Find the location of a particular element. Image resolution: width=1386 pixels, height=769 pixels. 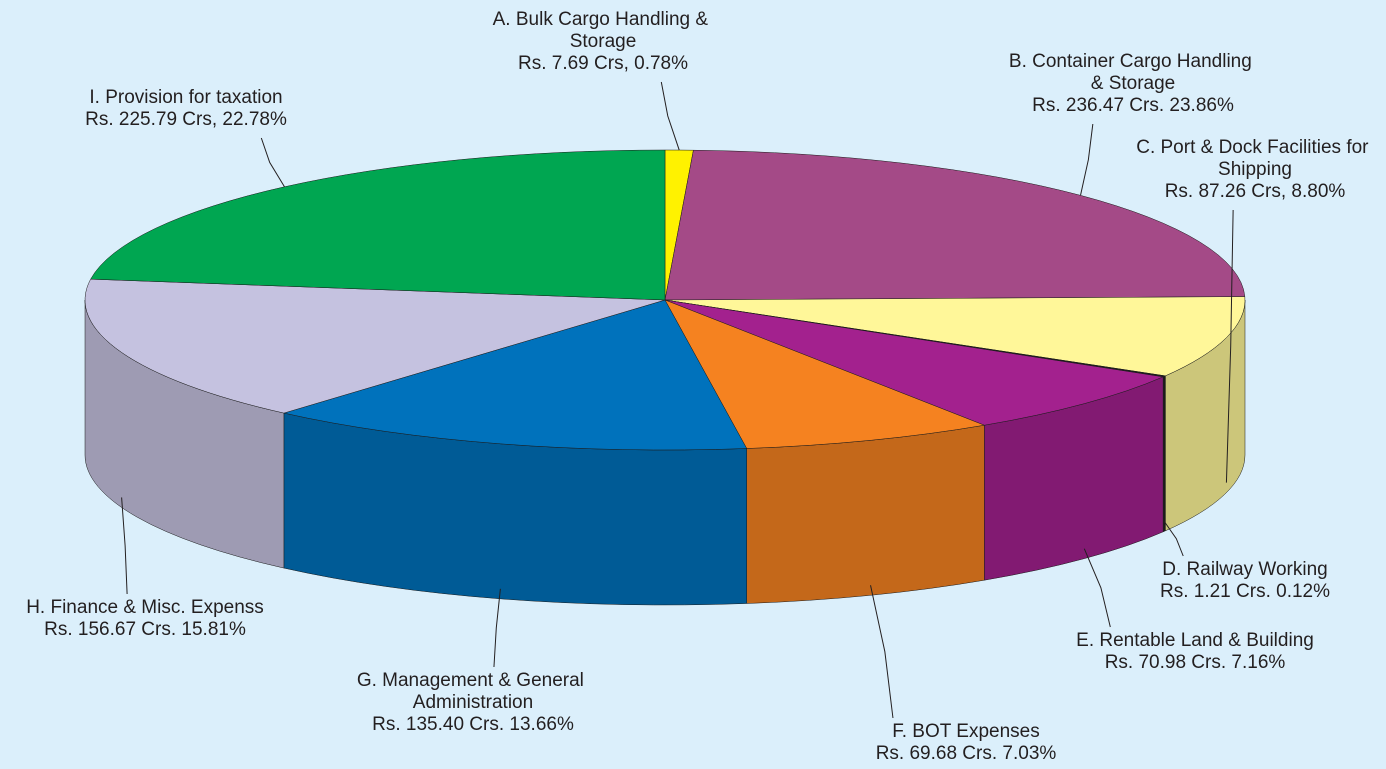

value-label: Rs. 69.68 Crs. 7.03% is located at coordinates (966, 753).